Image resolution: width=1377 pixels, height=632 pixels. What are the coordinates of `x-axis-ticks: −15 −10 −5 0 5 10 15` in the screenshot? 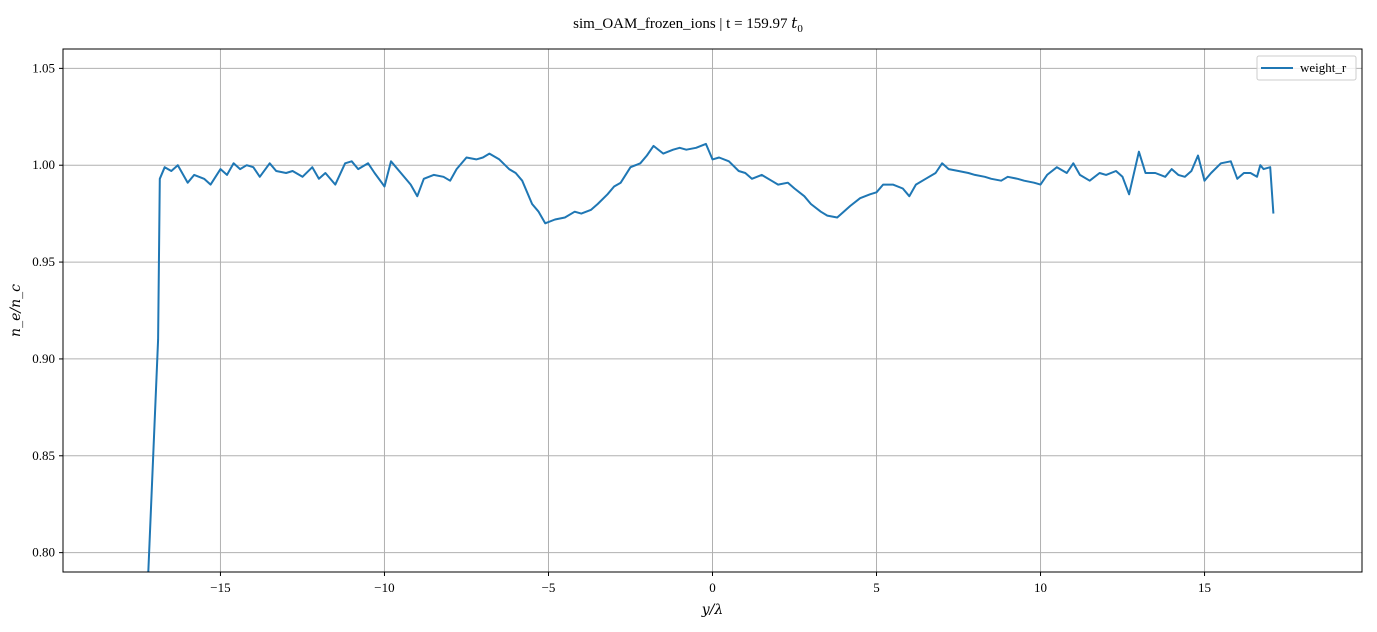 It's located at (710, 583).